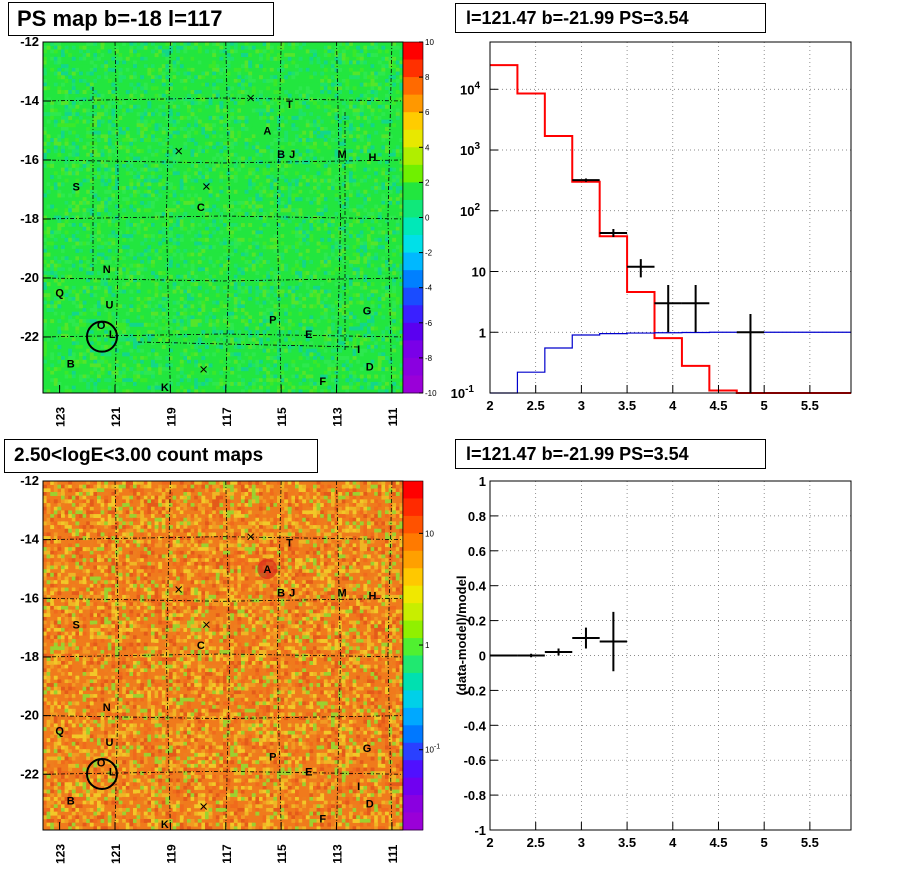  Describe the element at coordinates (29, 715) in the screenshot. I see `count-map-ytick-label: -20` at that location.